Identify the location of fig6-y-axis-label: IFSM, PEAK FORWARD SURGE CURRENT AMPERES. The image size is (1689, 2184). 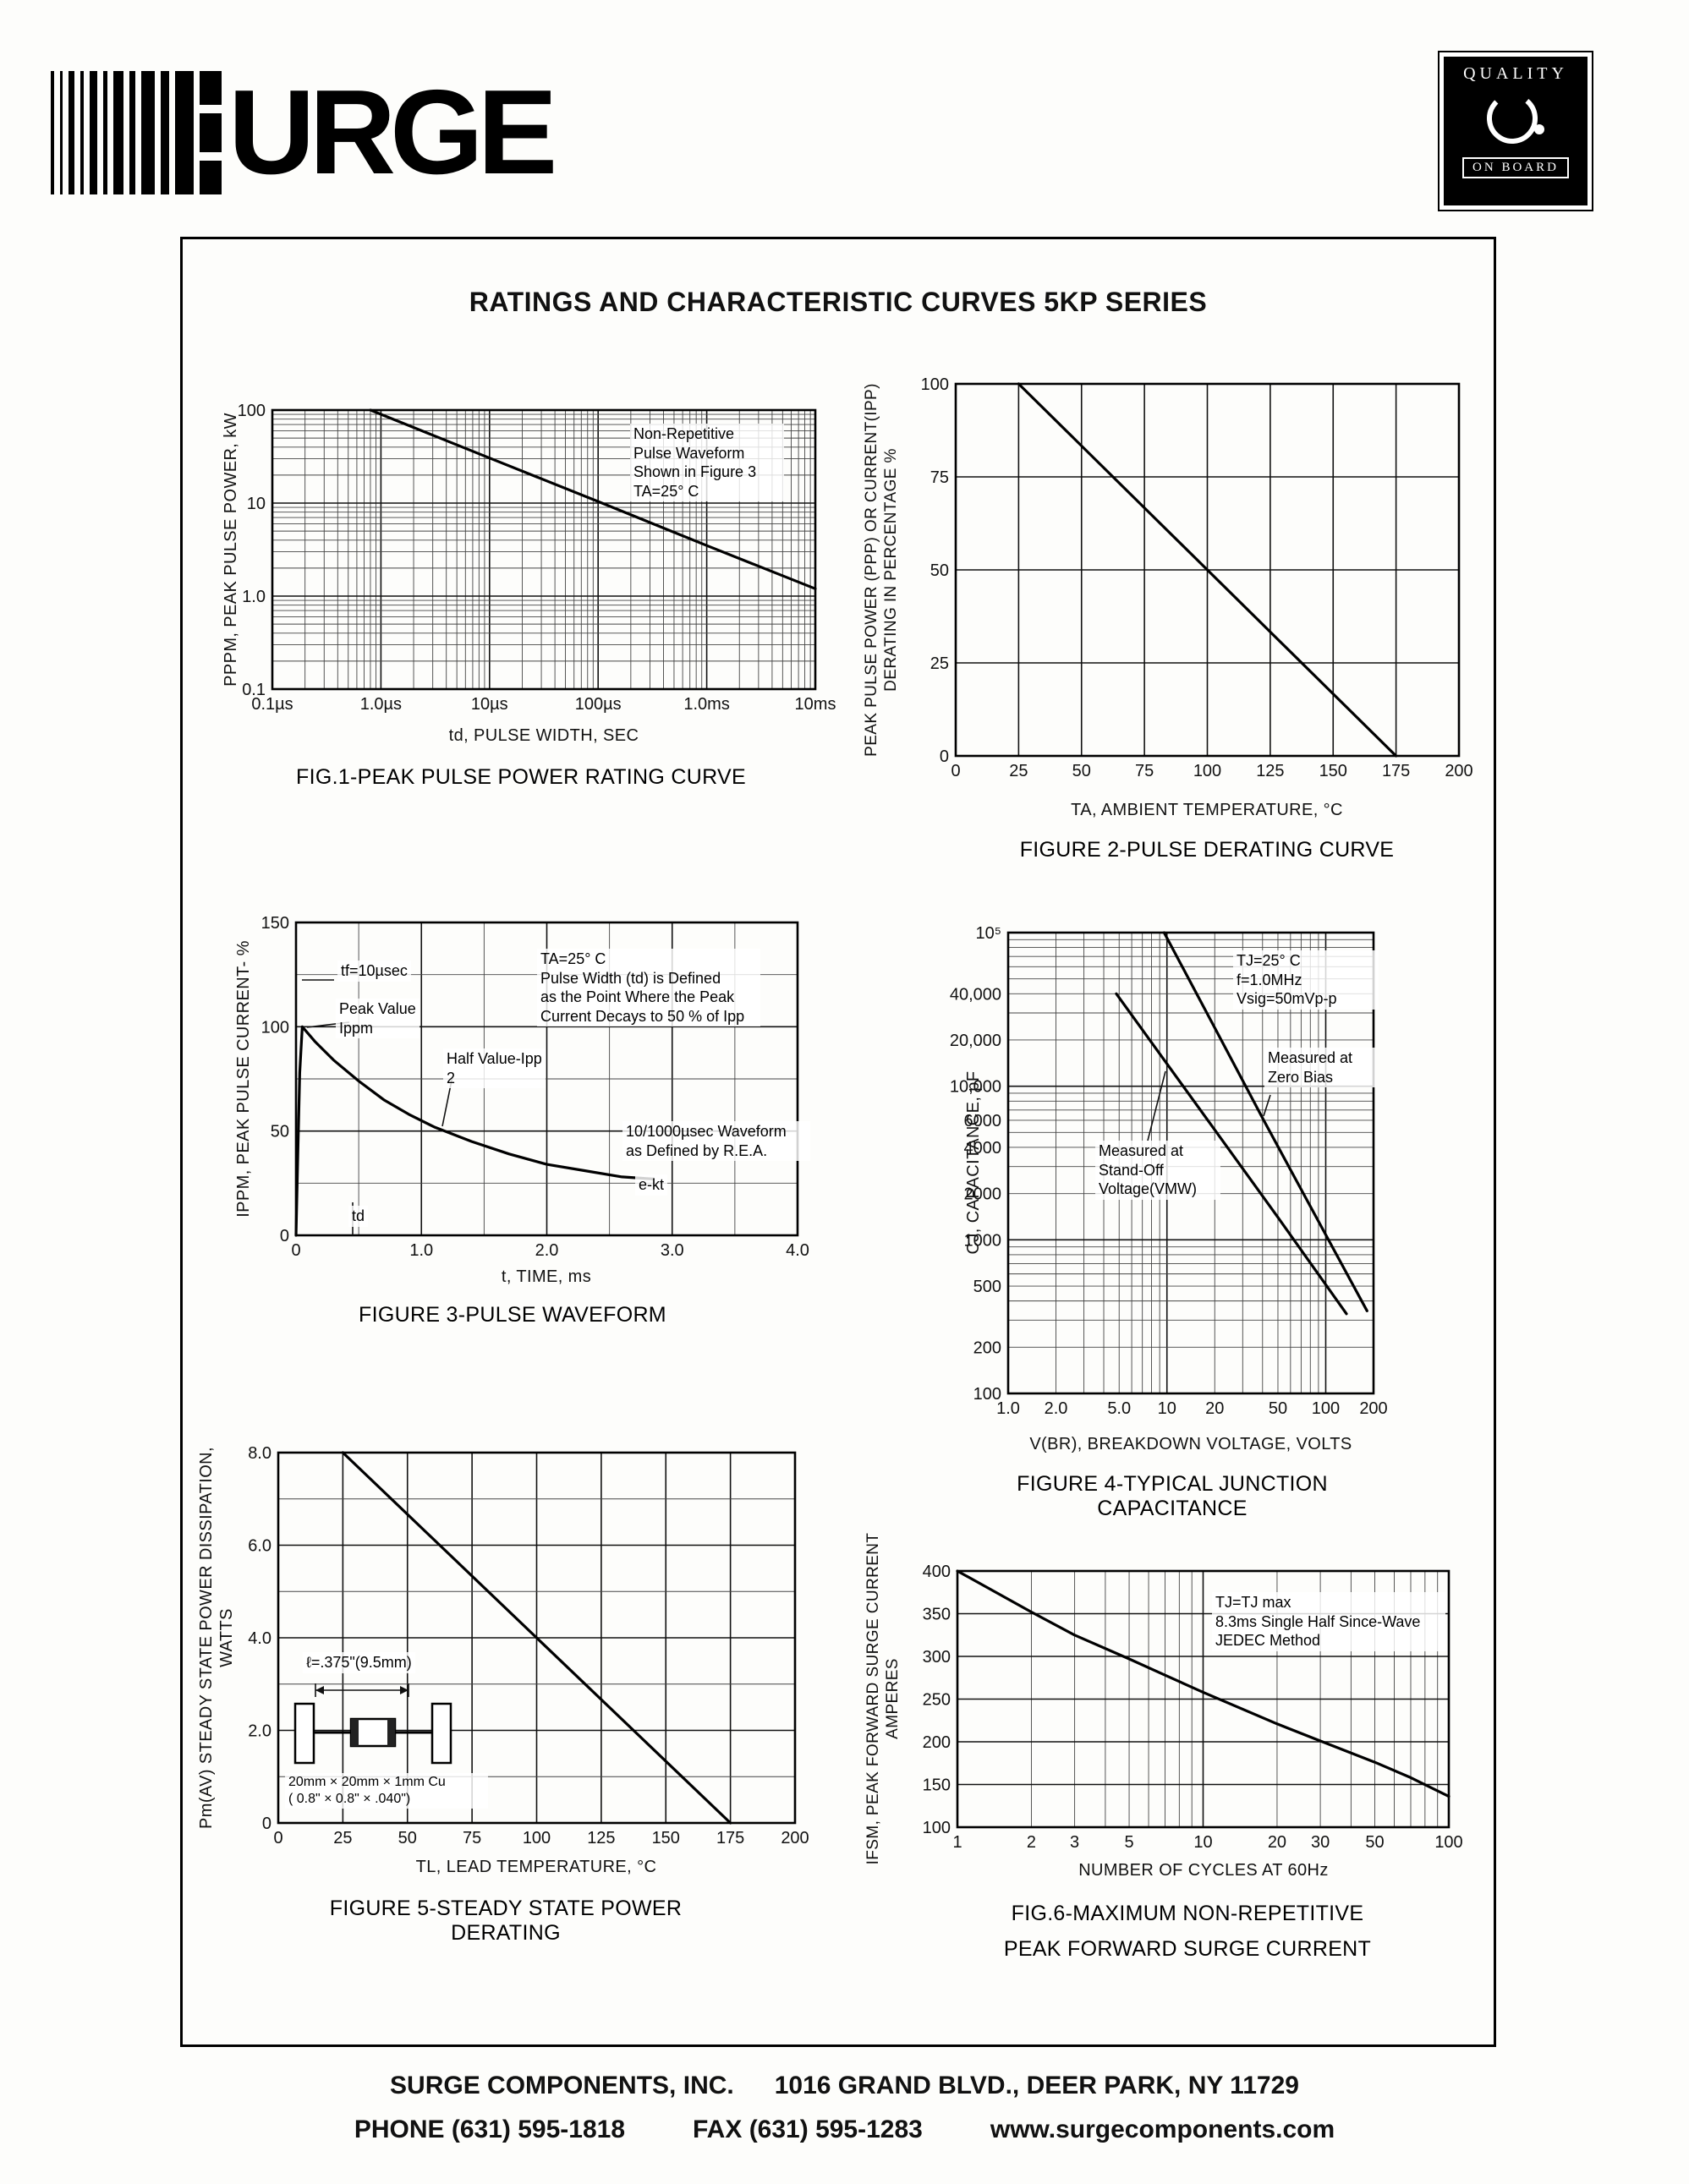
(883, 1699).